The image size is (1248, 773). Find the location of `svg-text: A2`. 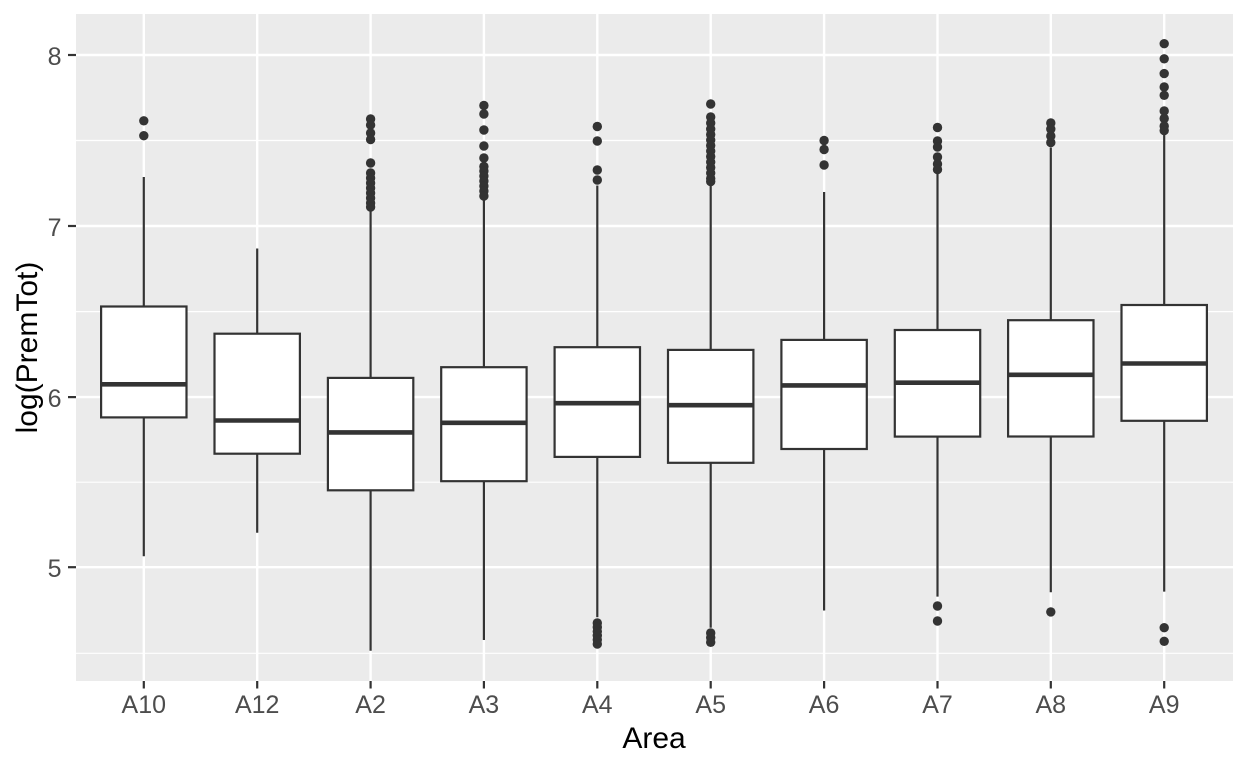

svg-text: A2 is located at coordinates (370, 705).